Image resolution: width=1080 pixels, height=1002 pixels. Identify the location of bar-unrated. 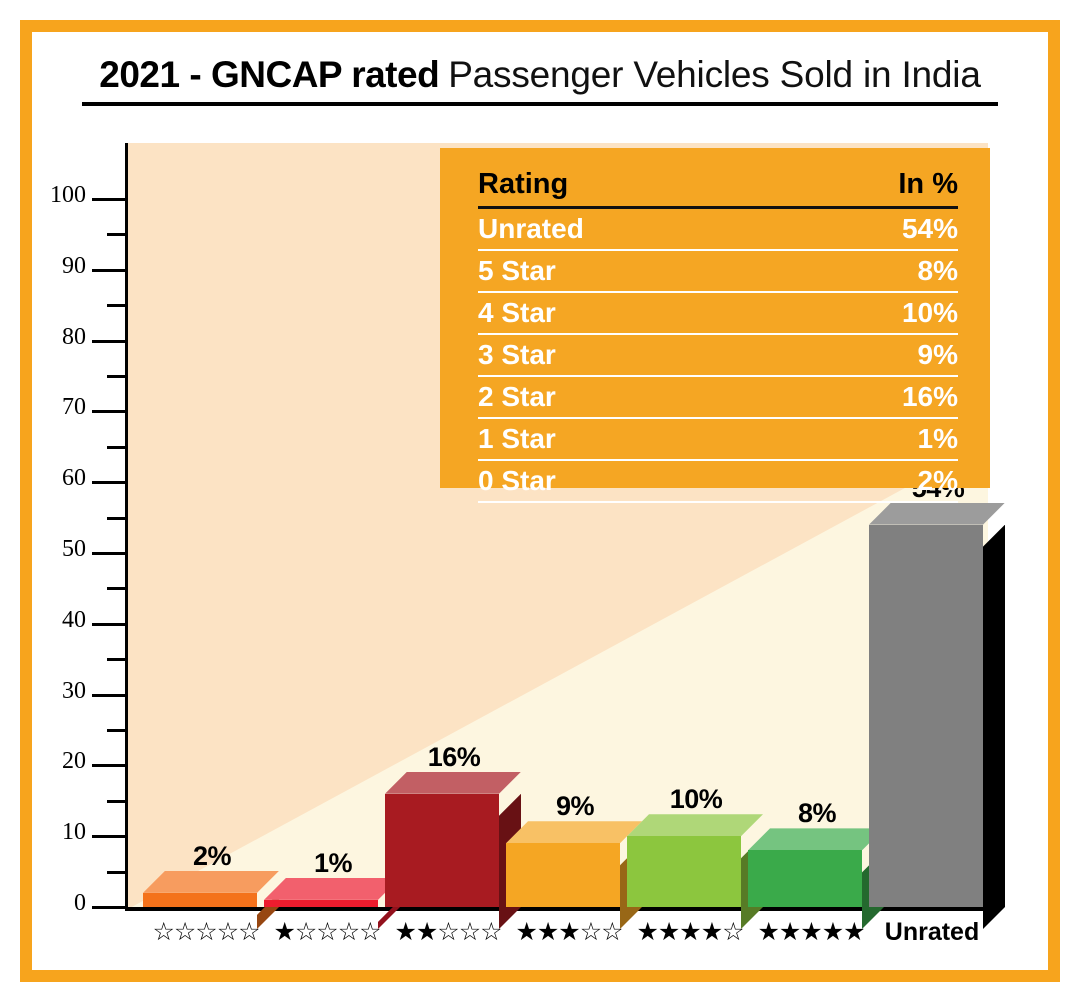
(937, 715).